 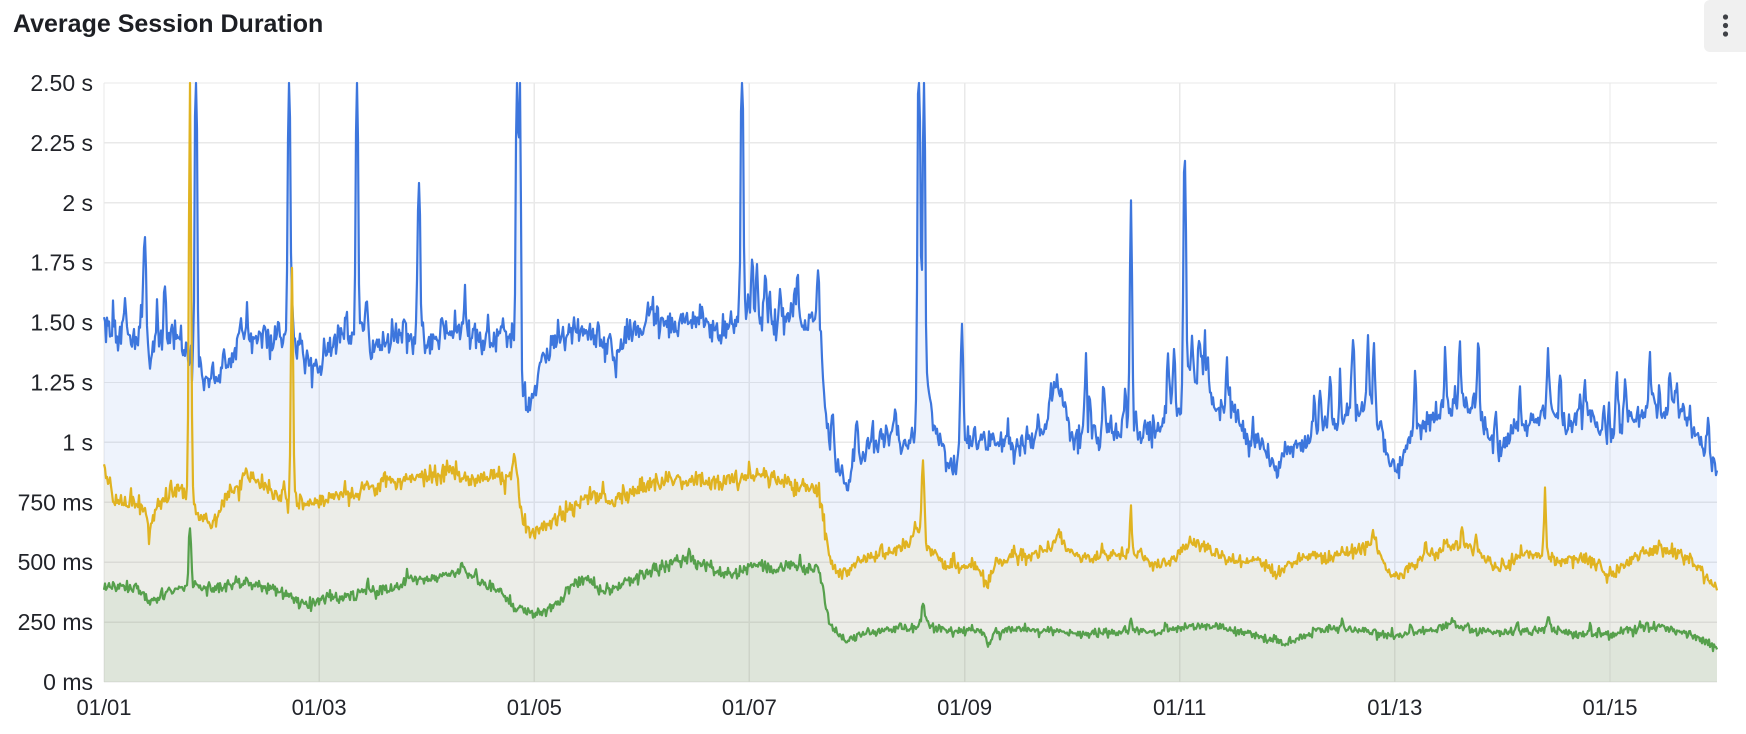 I want to click on svg-text: 0 ms, so click(x=68, y=682).